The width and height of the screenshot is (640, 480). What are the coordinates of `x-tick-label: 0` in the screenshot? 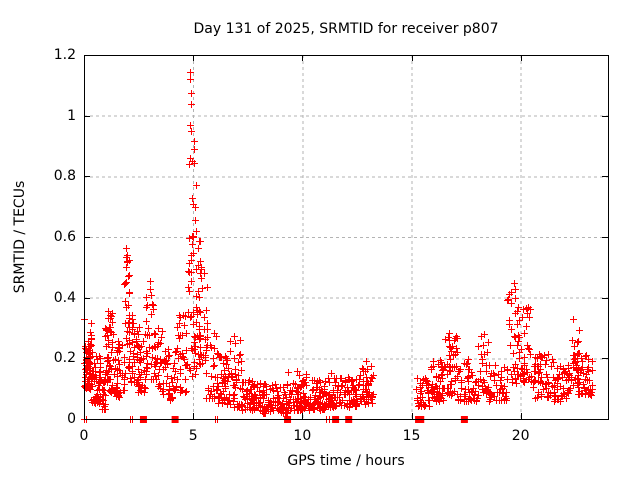 It's located at (84, 436).